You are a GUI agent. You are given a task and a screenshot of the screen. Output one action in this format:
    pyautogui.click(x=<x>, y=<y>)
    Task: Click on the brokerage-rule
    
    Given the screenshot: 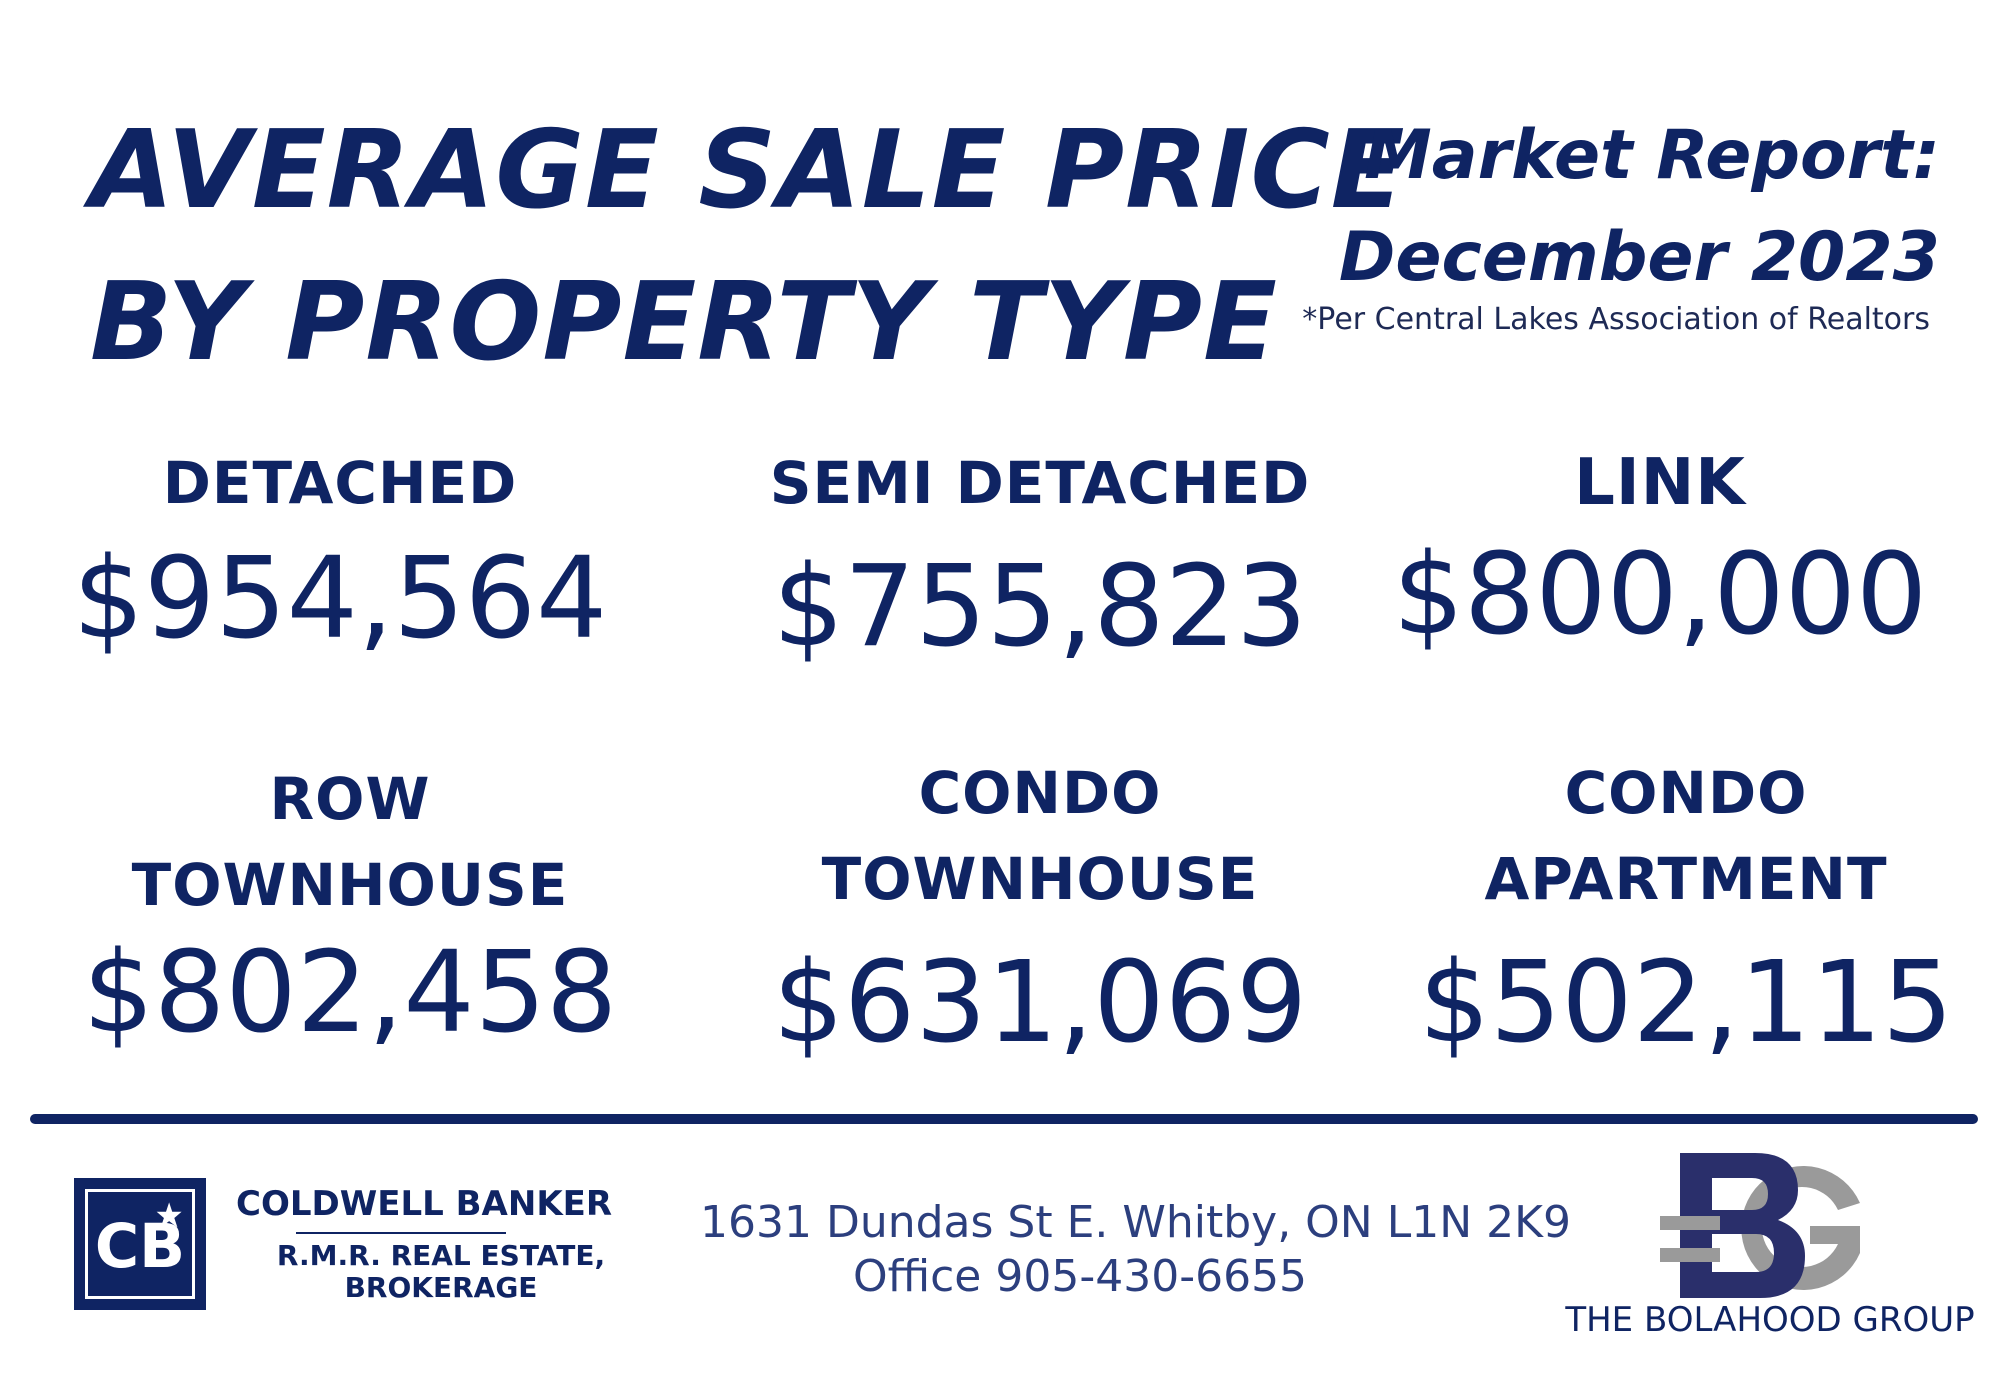 What is the action you would take?
    pyautogui.click(x=401, y=1233)
    